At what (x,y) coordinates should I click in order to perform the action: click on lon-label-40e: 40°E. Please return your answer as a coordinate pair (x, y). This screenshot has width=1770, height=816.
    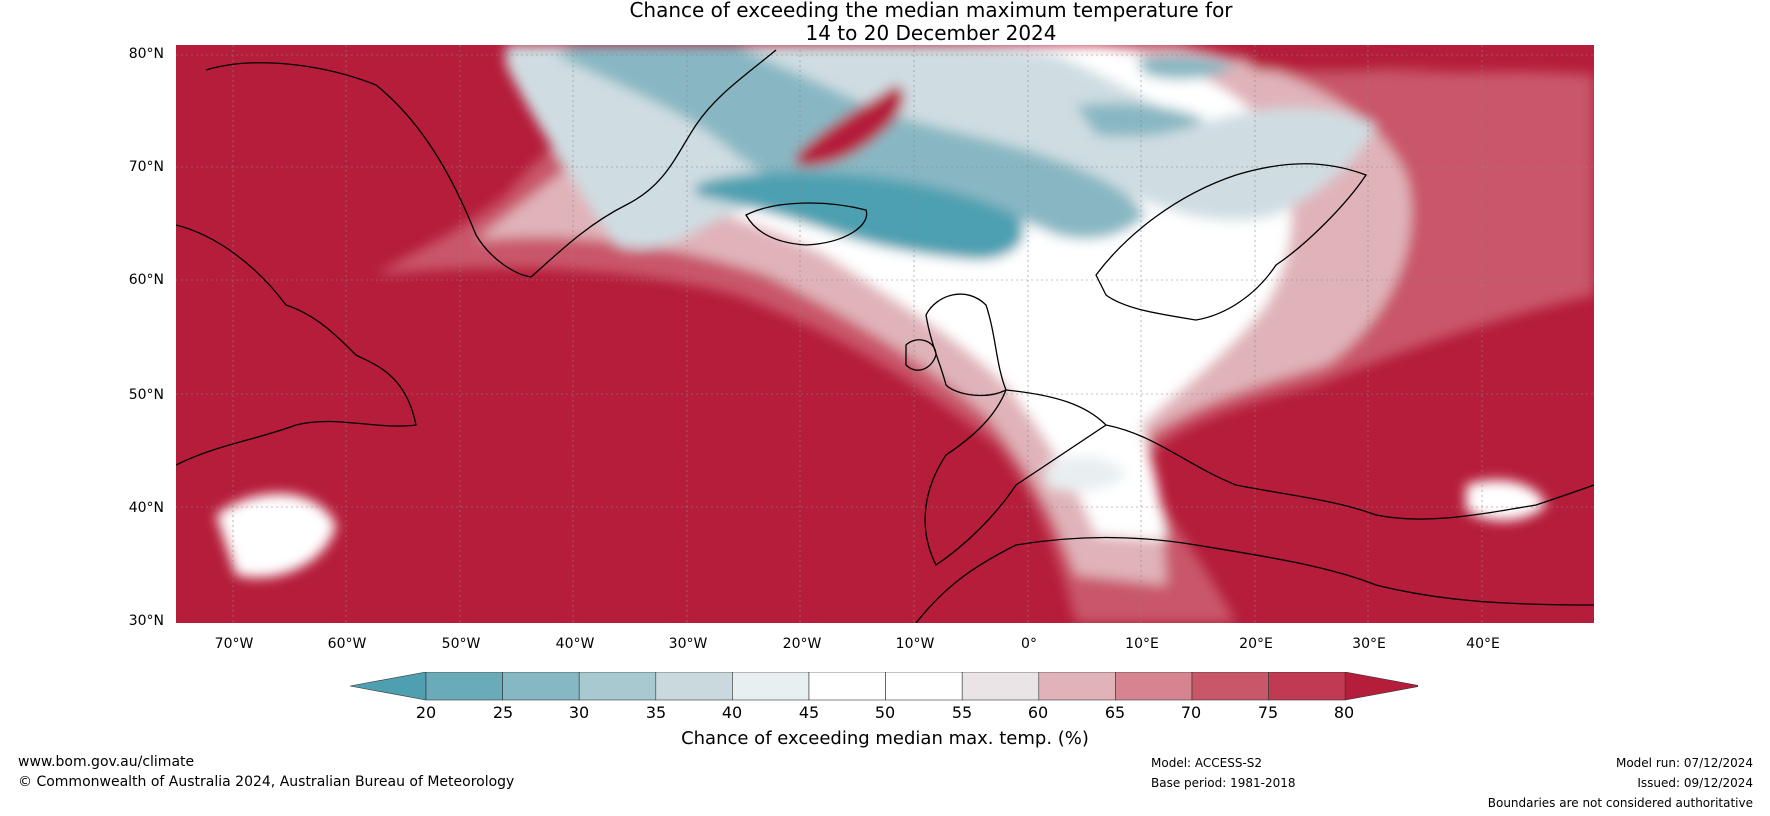
    Looking at the image, I should click on (1483, 644).